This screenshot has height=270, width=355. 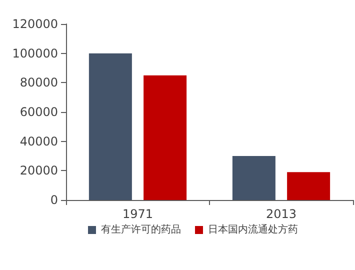 What do you see at coordinates (35, 24) in the screenshot?
I see `y-tick-label: 120000` at bounding box center [35, 24].